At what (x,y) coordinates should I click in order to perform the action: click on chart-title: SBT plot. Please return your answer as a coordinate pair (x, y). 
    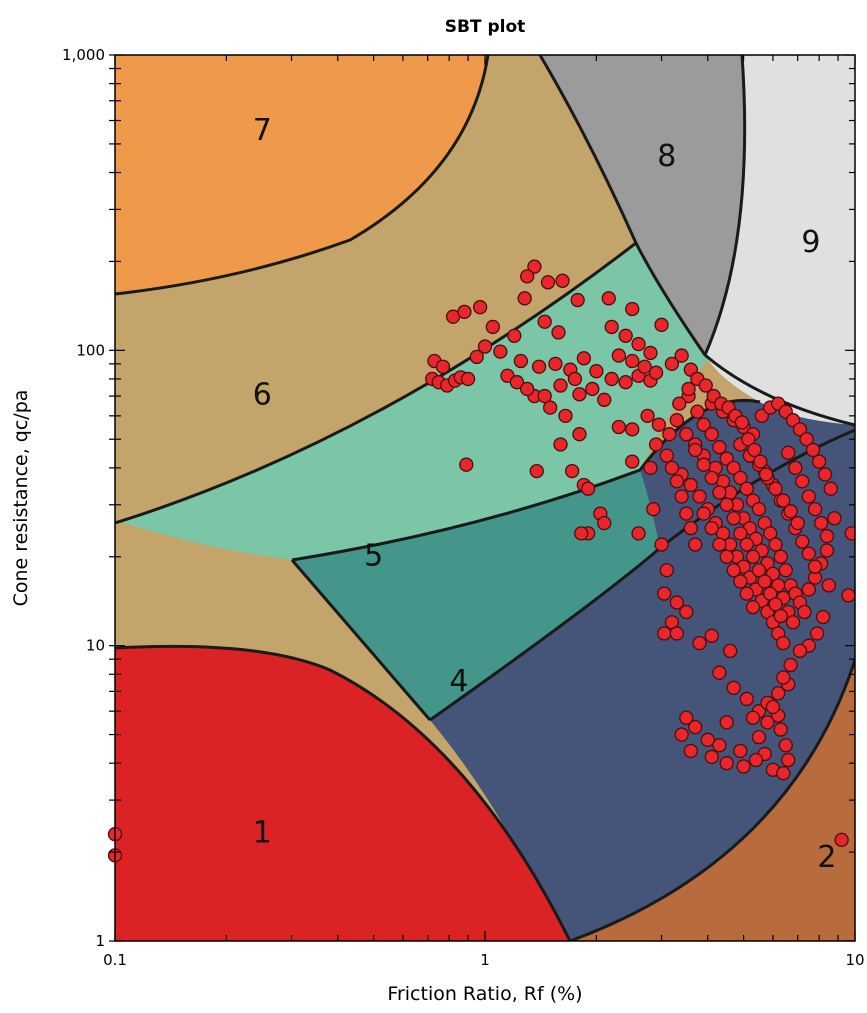
    Looking at the image, I should click on (485, 27).